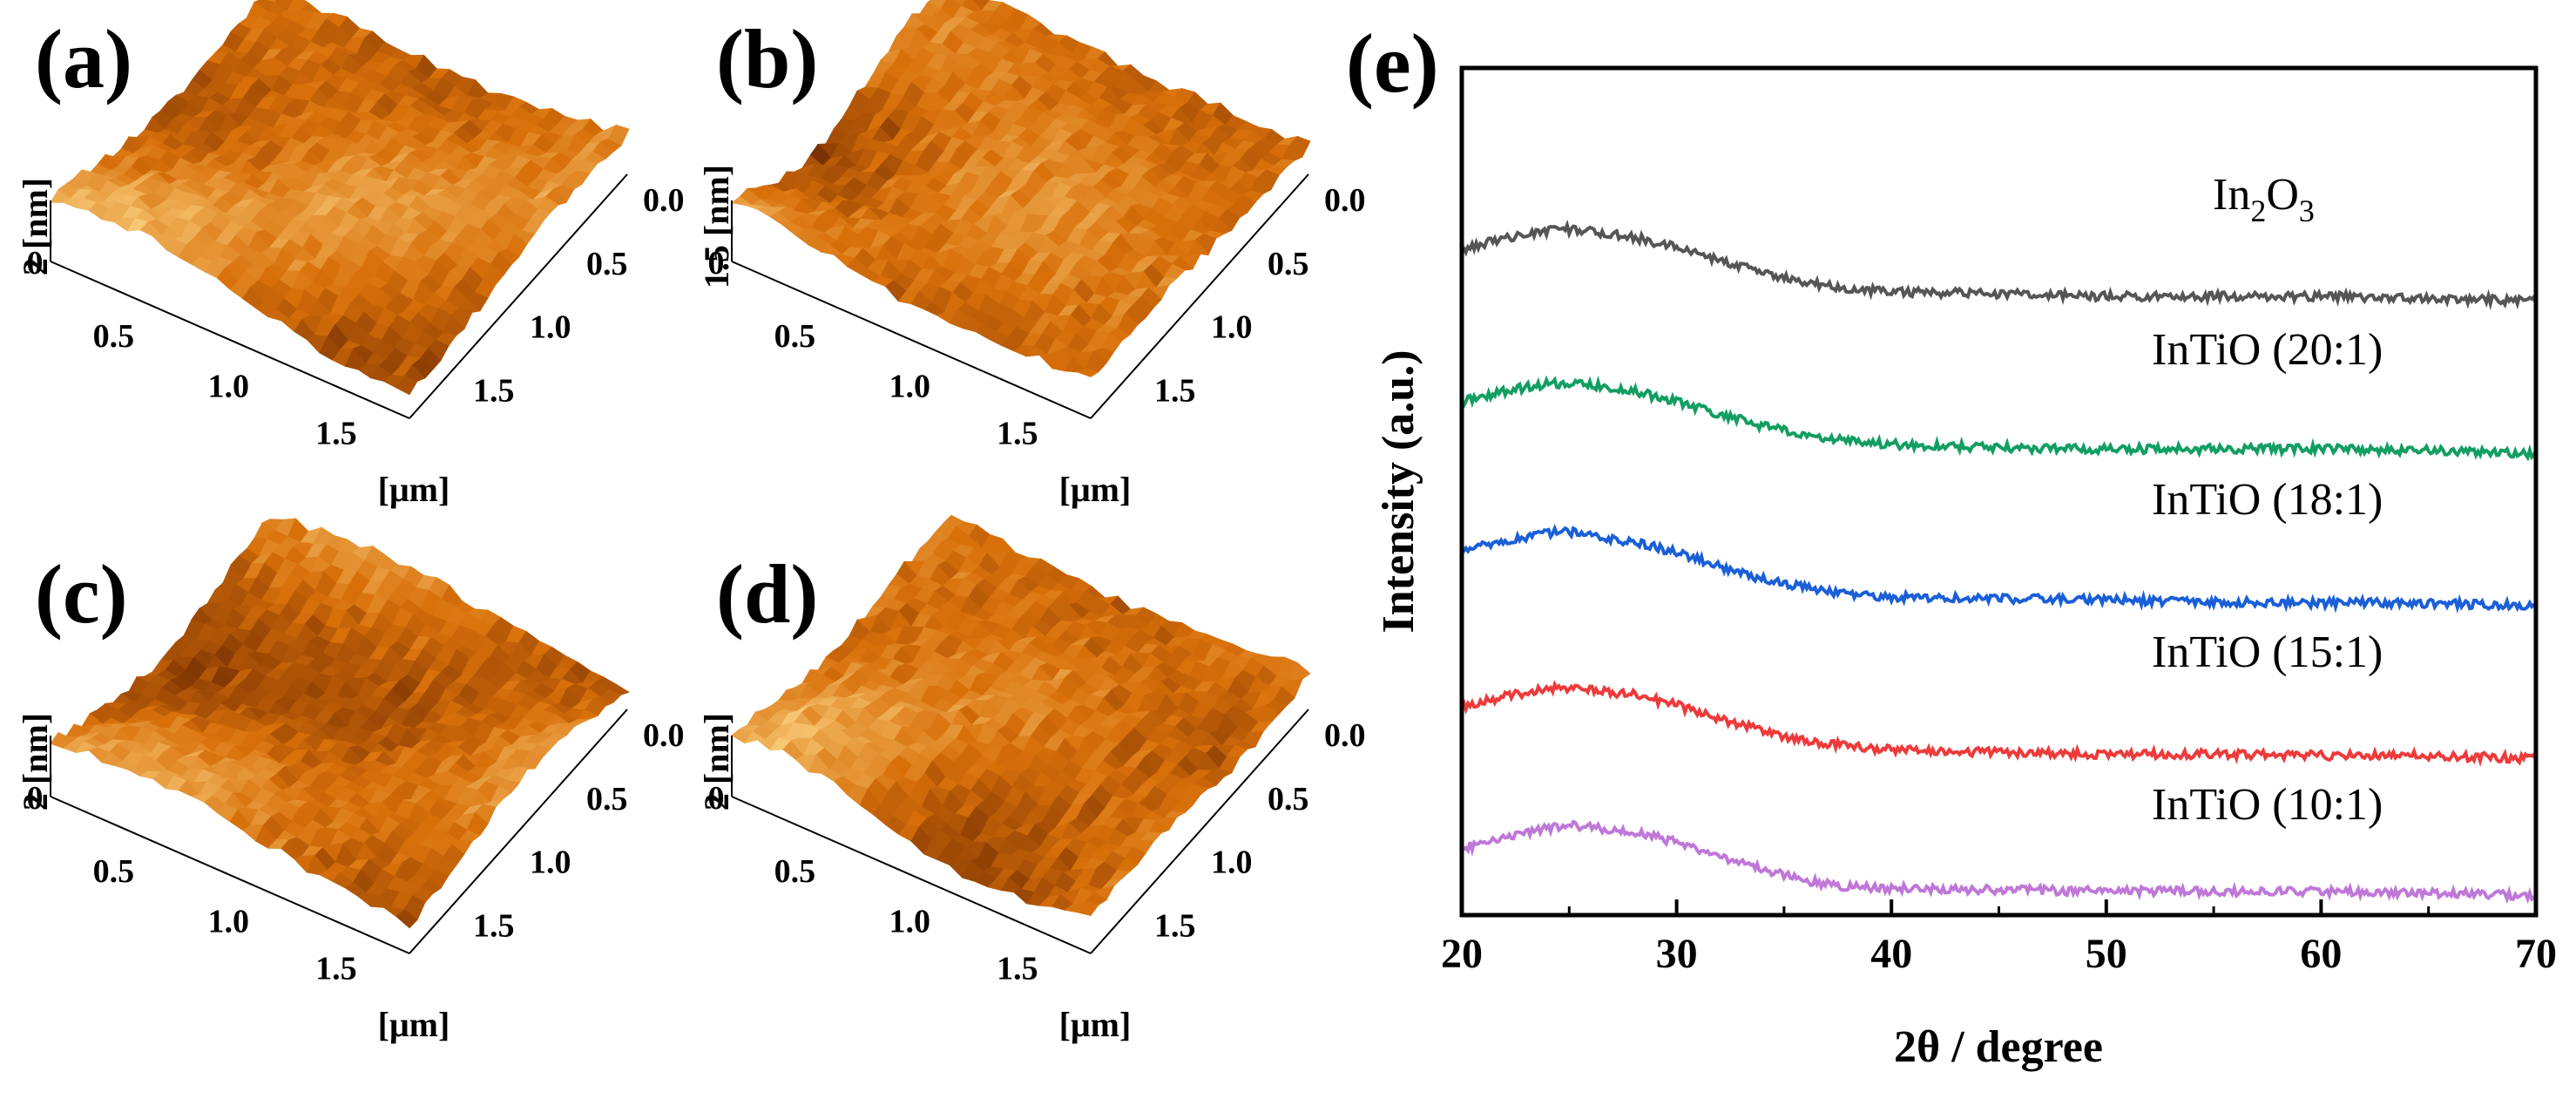 The image size is (2576, 1099). Describe the element at coordinates (716, 226) in the screenshot. I see `z-axis-label: 1.5 [nm]` at that location.